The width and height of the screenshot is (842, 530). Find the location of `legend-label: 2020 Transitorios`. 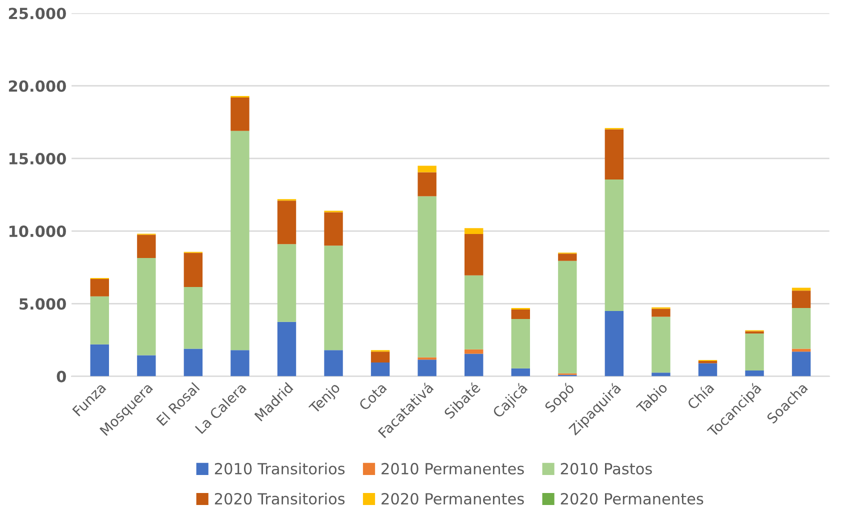

legend-label: 2020 Transitorios is located at coordinates (279, 498).